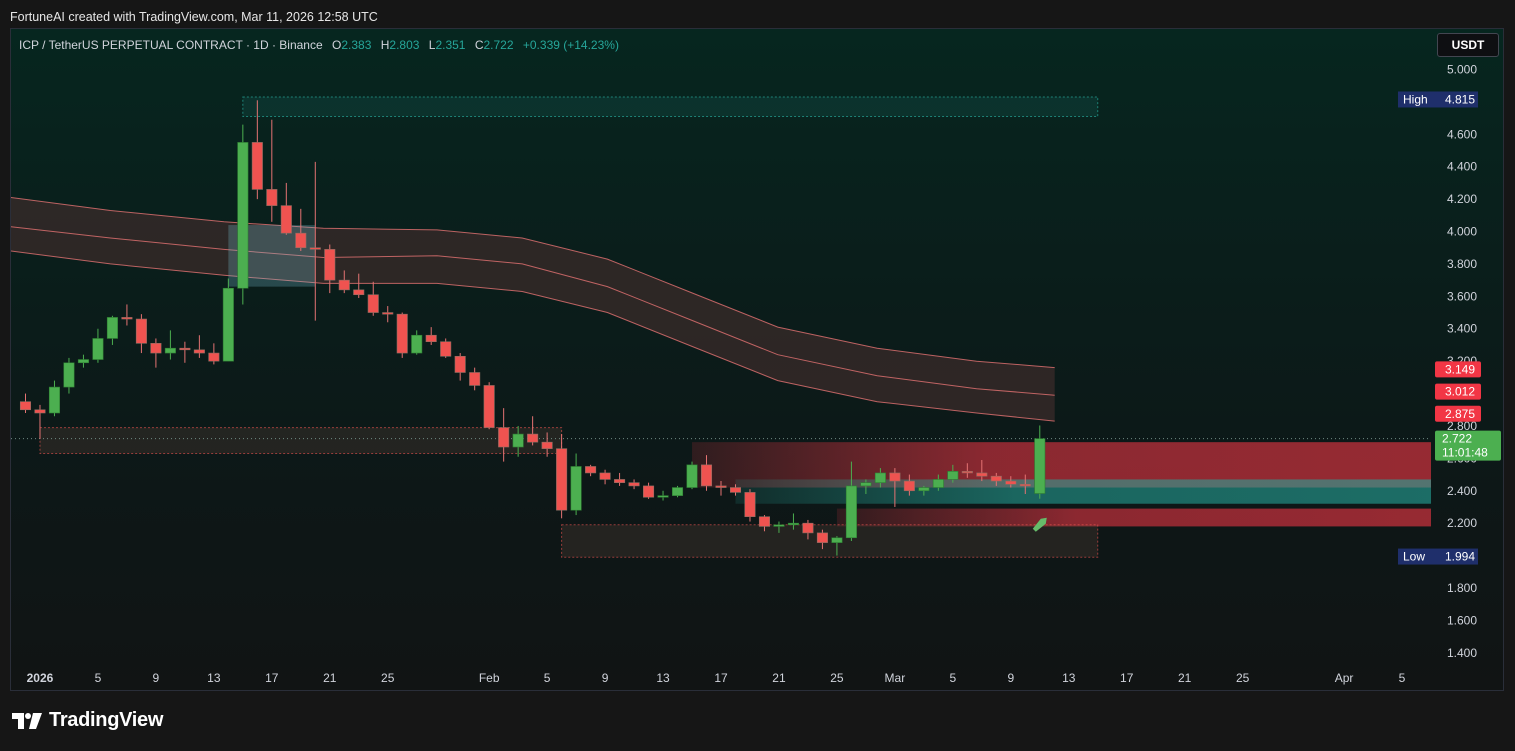 Image resolution: width=1515 pixels, height=751 pixels. I want to click on price-tag-value: 2.875, so click(1460, 414).